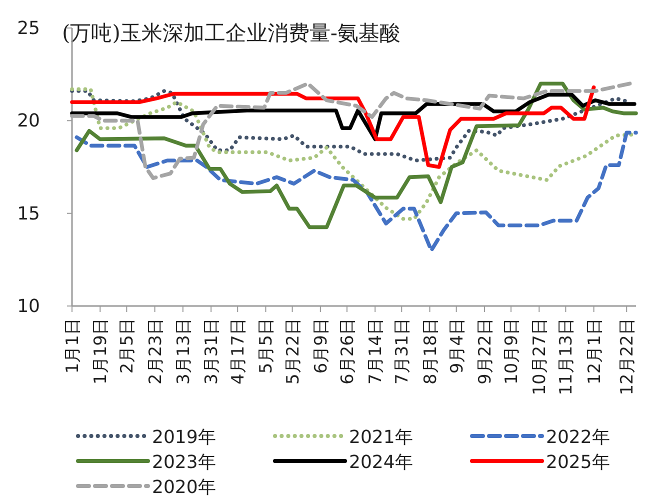 The image size is (646, 502). Describe the element at coordinates (485, 351) in the screenshot. I see `x-tick-label: 9月22日` at that location.